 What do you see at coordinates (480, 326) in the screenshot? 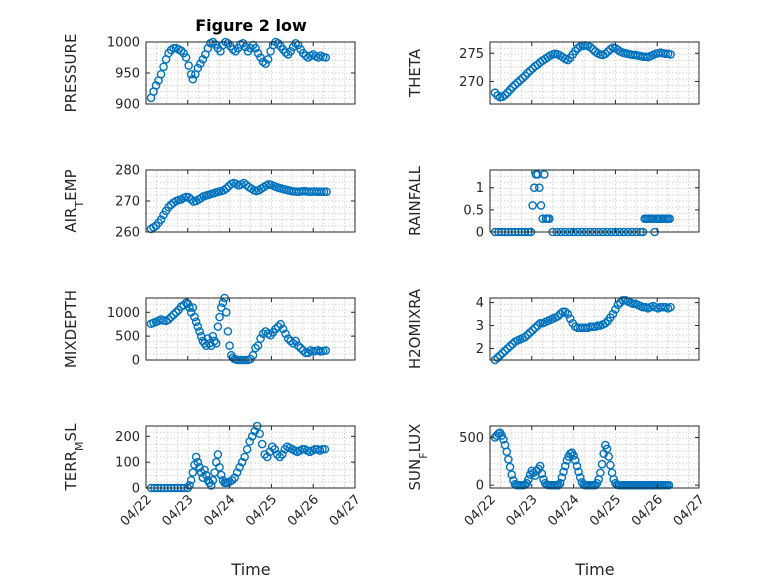
I see `y-tick-label: 3` at bounding box center [480, 326].